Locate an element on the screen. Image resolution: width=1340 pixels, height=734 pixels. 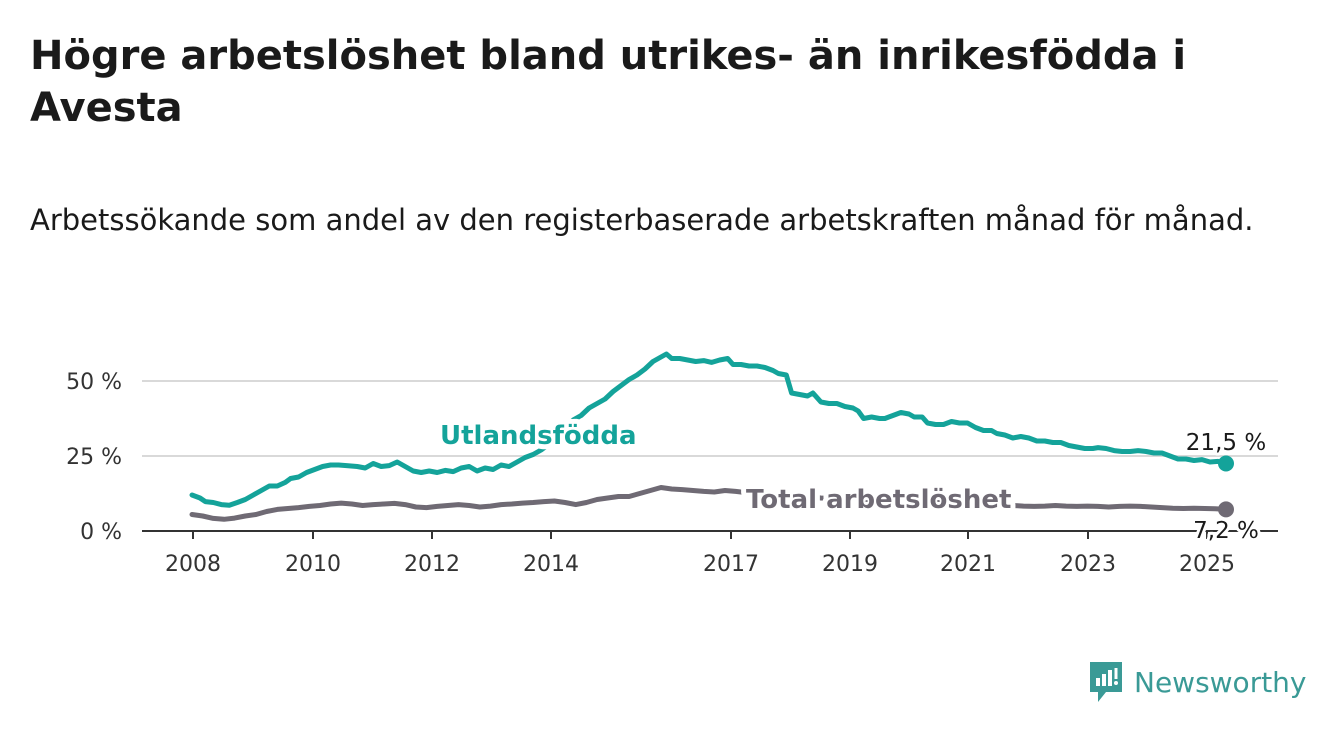
series-line-total-end-dot is located at coordinates (1226, 509).